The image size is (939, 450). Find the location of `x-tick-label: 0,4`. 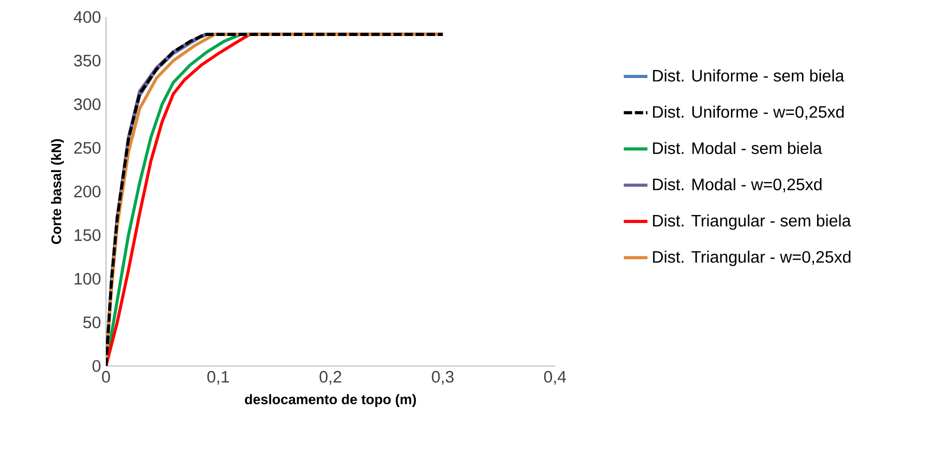

x-tick-label: 0,4 is located at coordinates (555, 377).